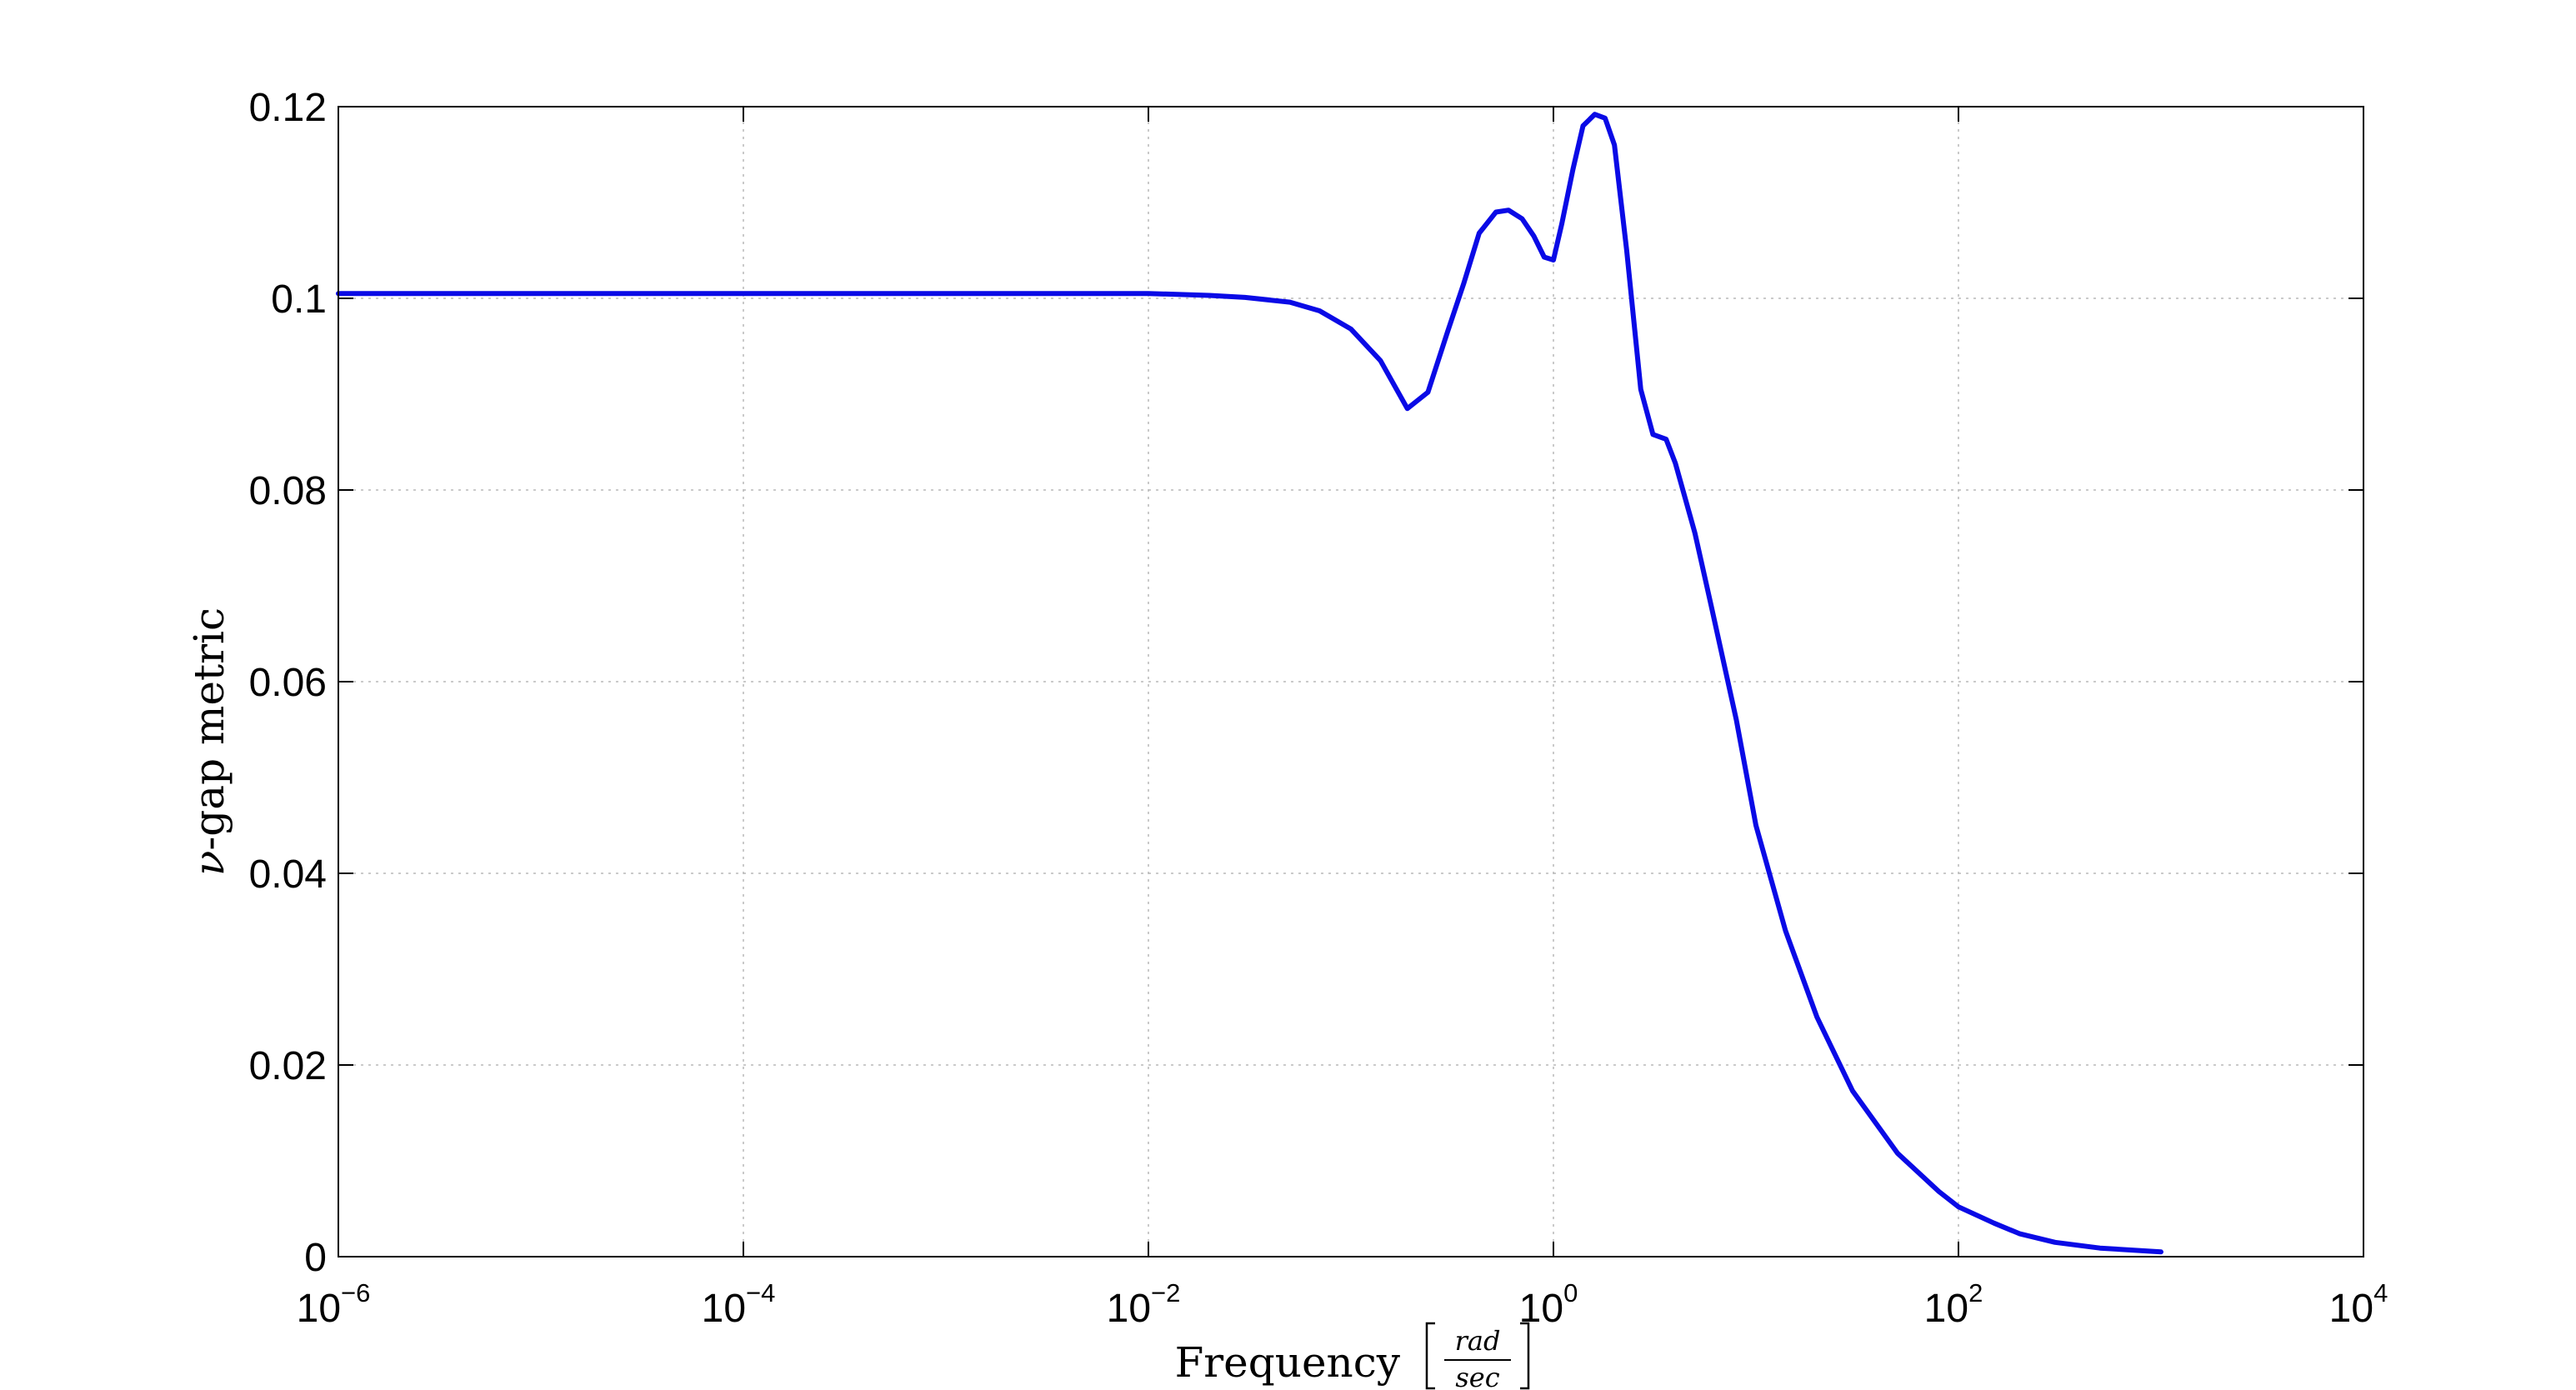  I want to click on x-tick-label: 10⁻⁶, so click(334, 1304).